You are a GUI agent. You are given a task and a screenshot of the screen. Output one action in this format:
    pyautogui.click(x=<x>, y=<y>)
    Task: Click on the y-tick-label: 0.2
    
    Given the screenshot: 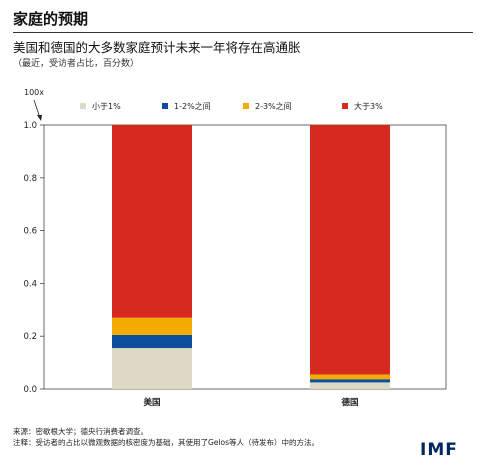 What is the action you would take?
    pyautogui.click(x=30, y=337)
    